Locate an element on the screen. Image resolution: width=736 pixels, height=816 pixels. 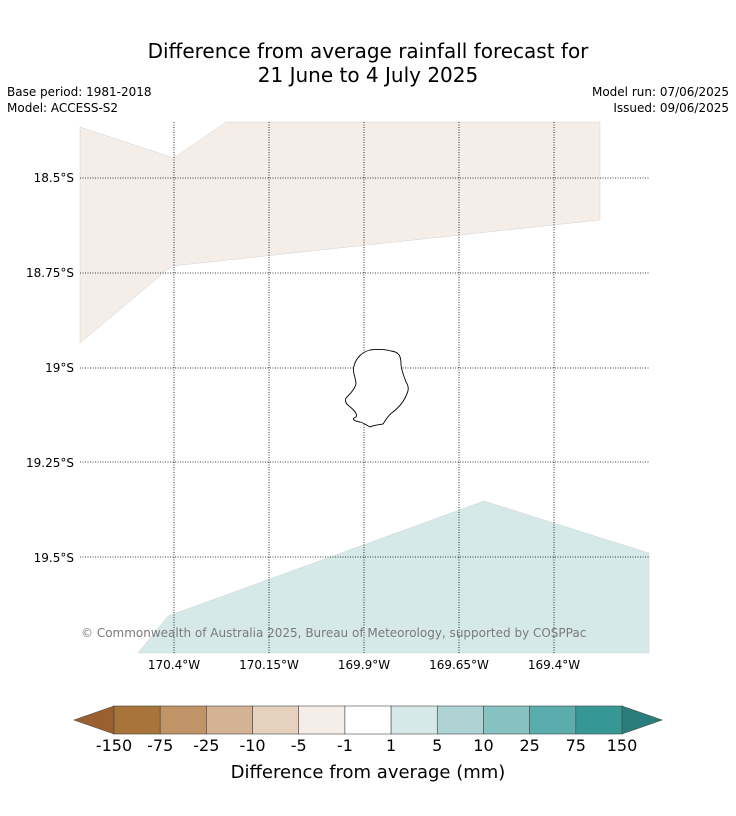
model-name: Model: ACCESS-S2 is located at coordinates (63, 108).